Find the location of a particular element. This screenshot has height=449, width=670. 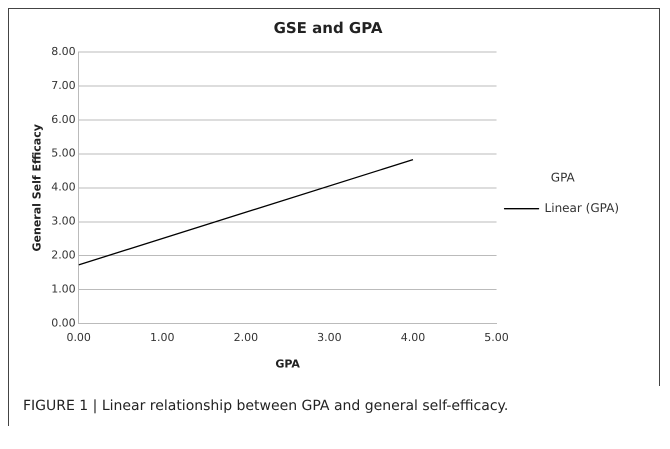

y-tick-label: 1.00 is located at coordinates (63, 289).